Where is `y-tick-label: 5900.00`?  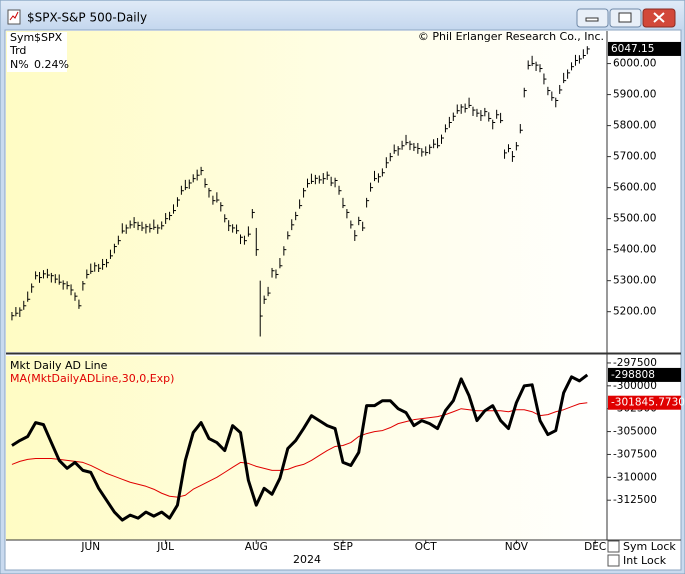
y-tick-label: 5900.00 is located at coordinates (634, 95).